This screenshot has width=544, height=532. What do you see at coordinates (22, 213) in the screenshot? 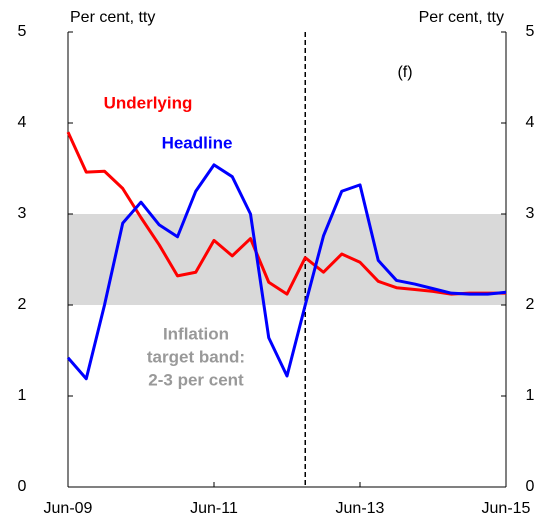
I see `y-tick-label: 3` at bounding box center [22, 213].